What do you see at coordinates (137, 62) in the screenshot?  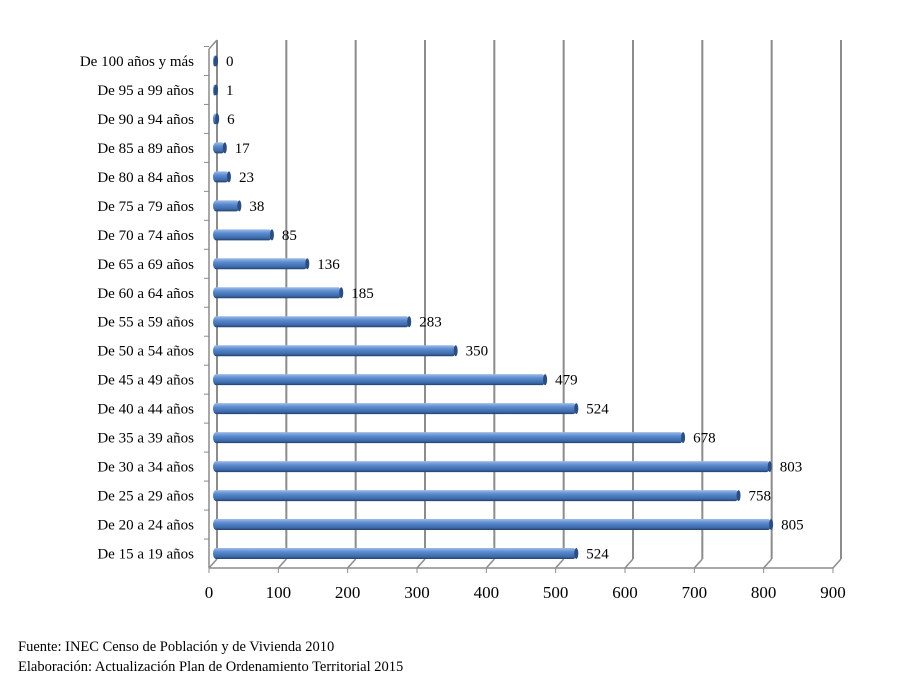 I see `y-category-label: De 100 años y más` at bounding box center [137, 62].